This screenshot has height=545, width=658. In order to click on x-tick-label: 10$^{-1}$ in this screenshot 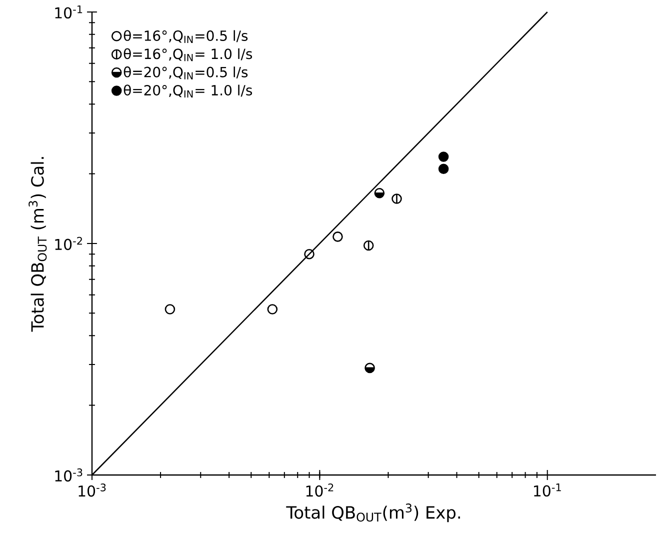, I will do `click(547, 490)`.